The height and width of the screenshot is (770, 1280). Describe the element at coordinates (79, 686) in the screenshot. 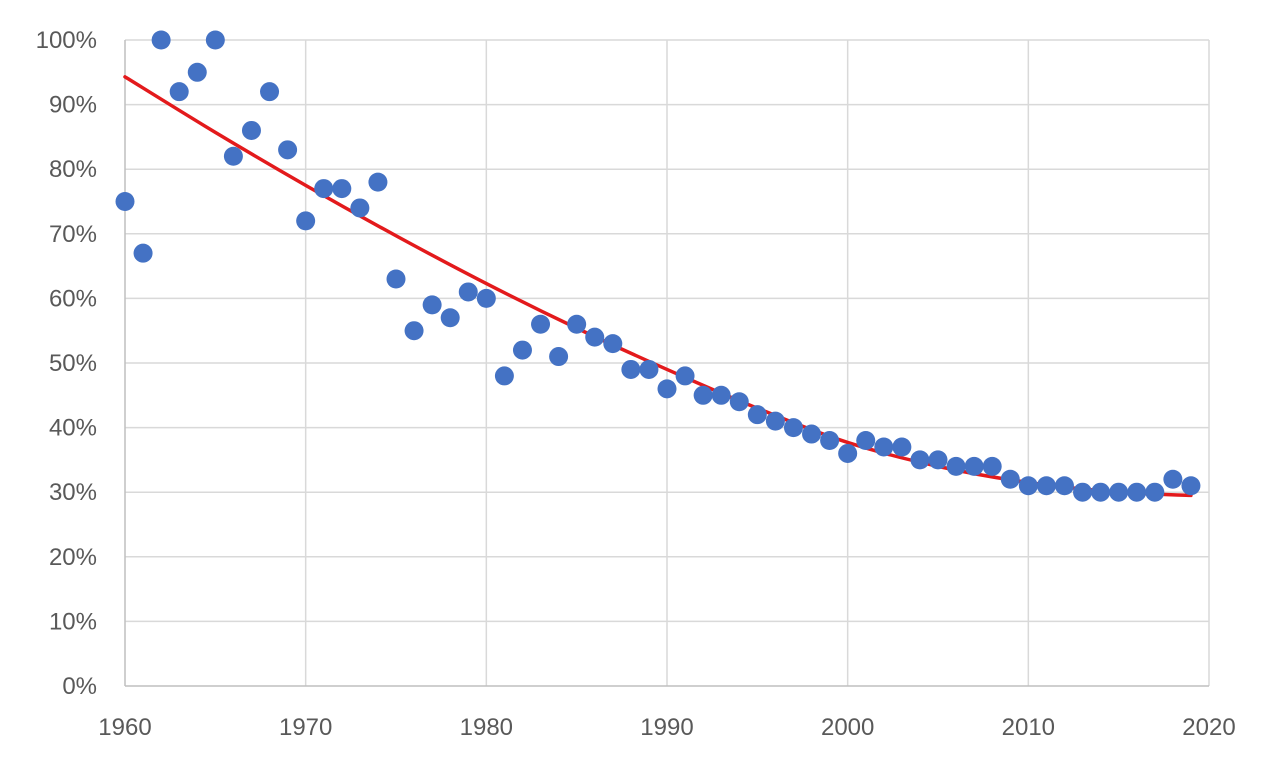

I see `y-tick-label: 0%` at that location.